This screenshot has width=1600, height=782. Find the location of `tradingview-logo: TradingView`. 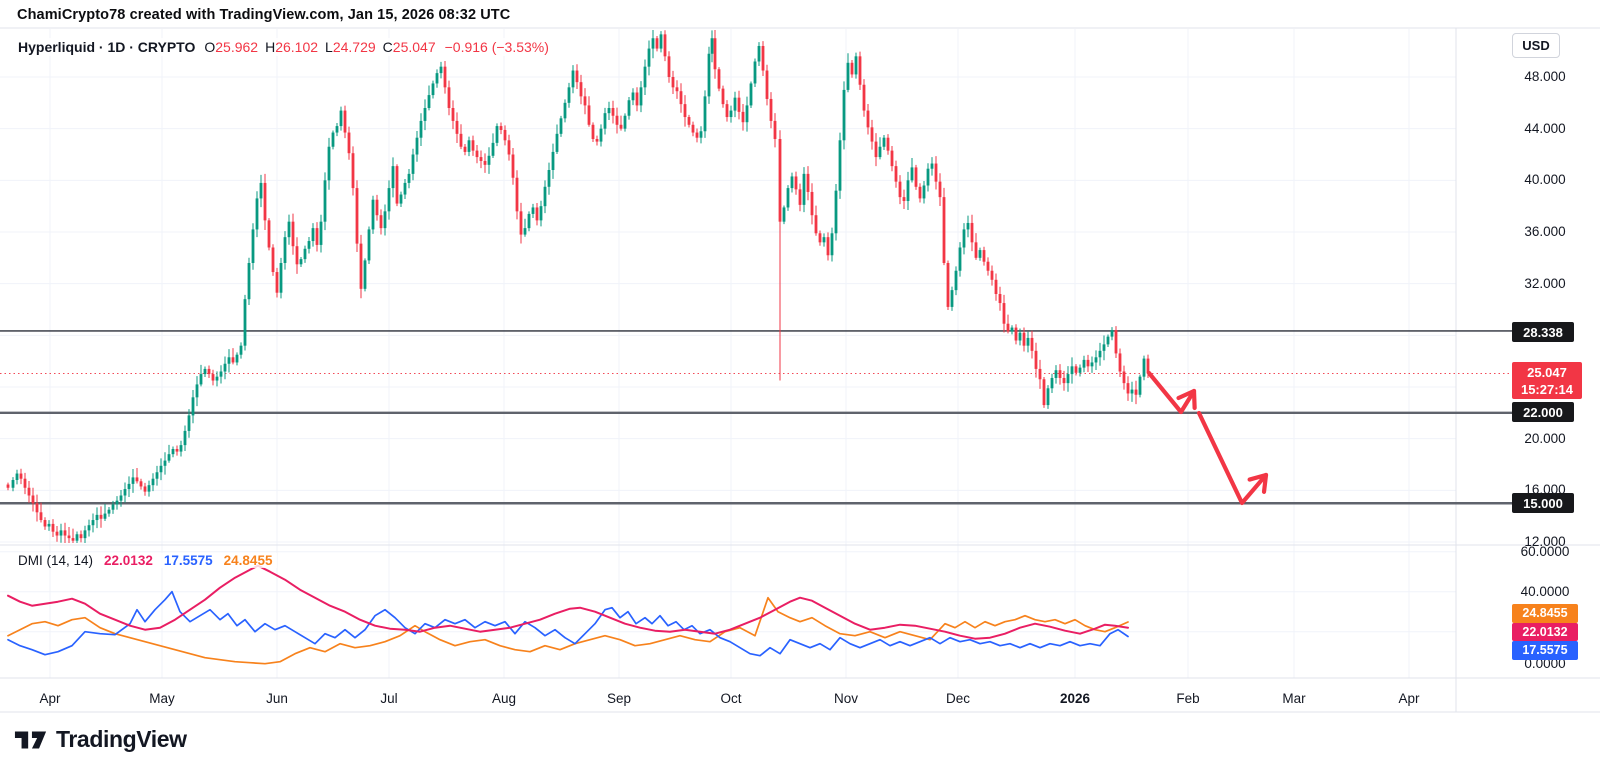

tradingview-logo: TradingView is located at coordinates (100, 739).